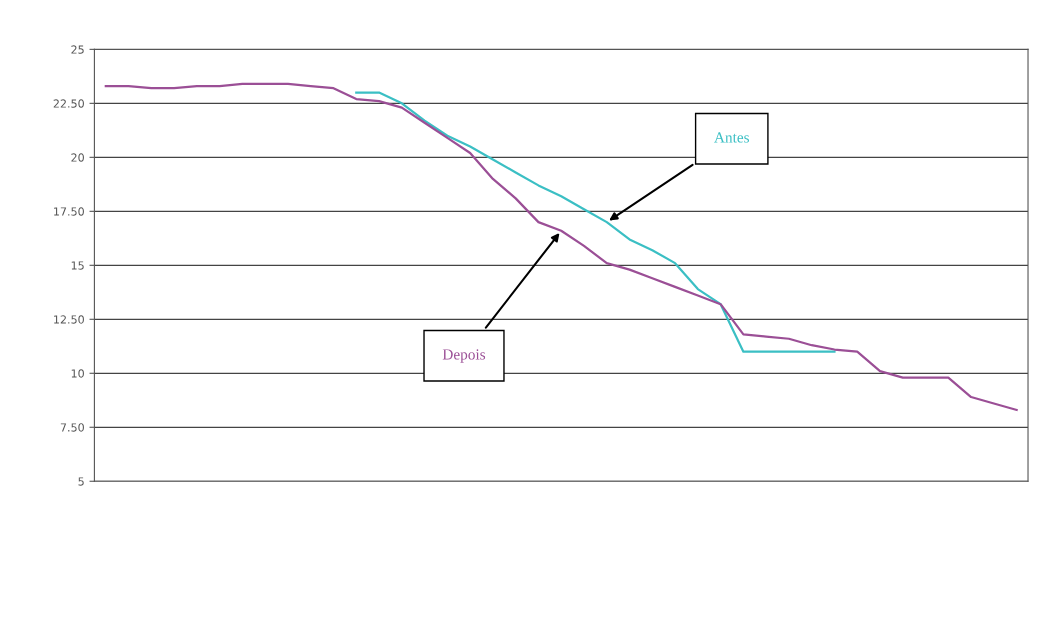  I want to click on y-tick-label: 12.50, so click(69, 319).